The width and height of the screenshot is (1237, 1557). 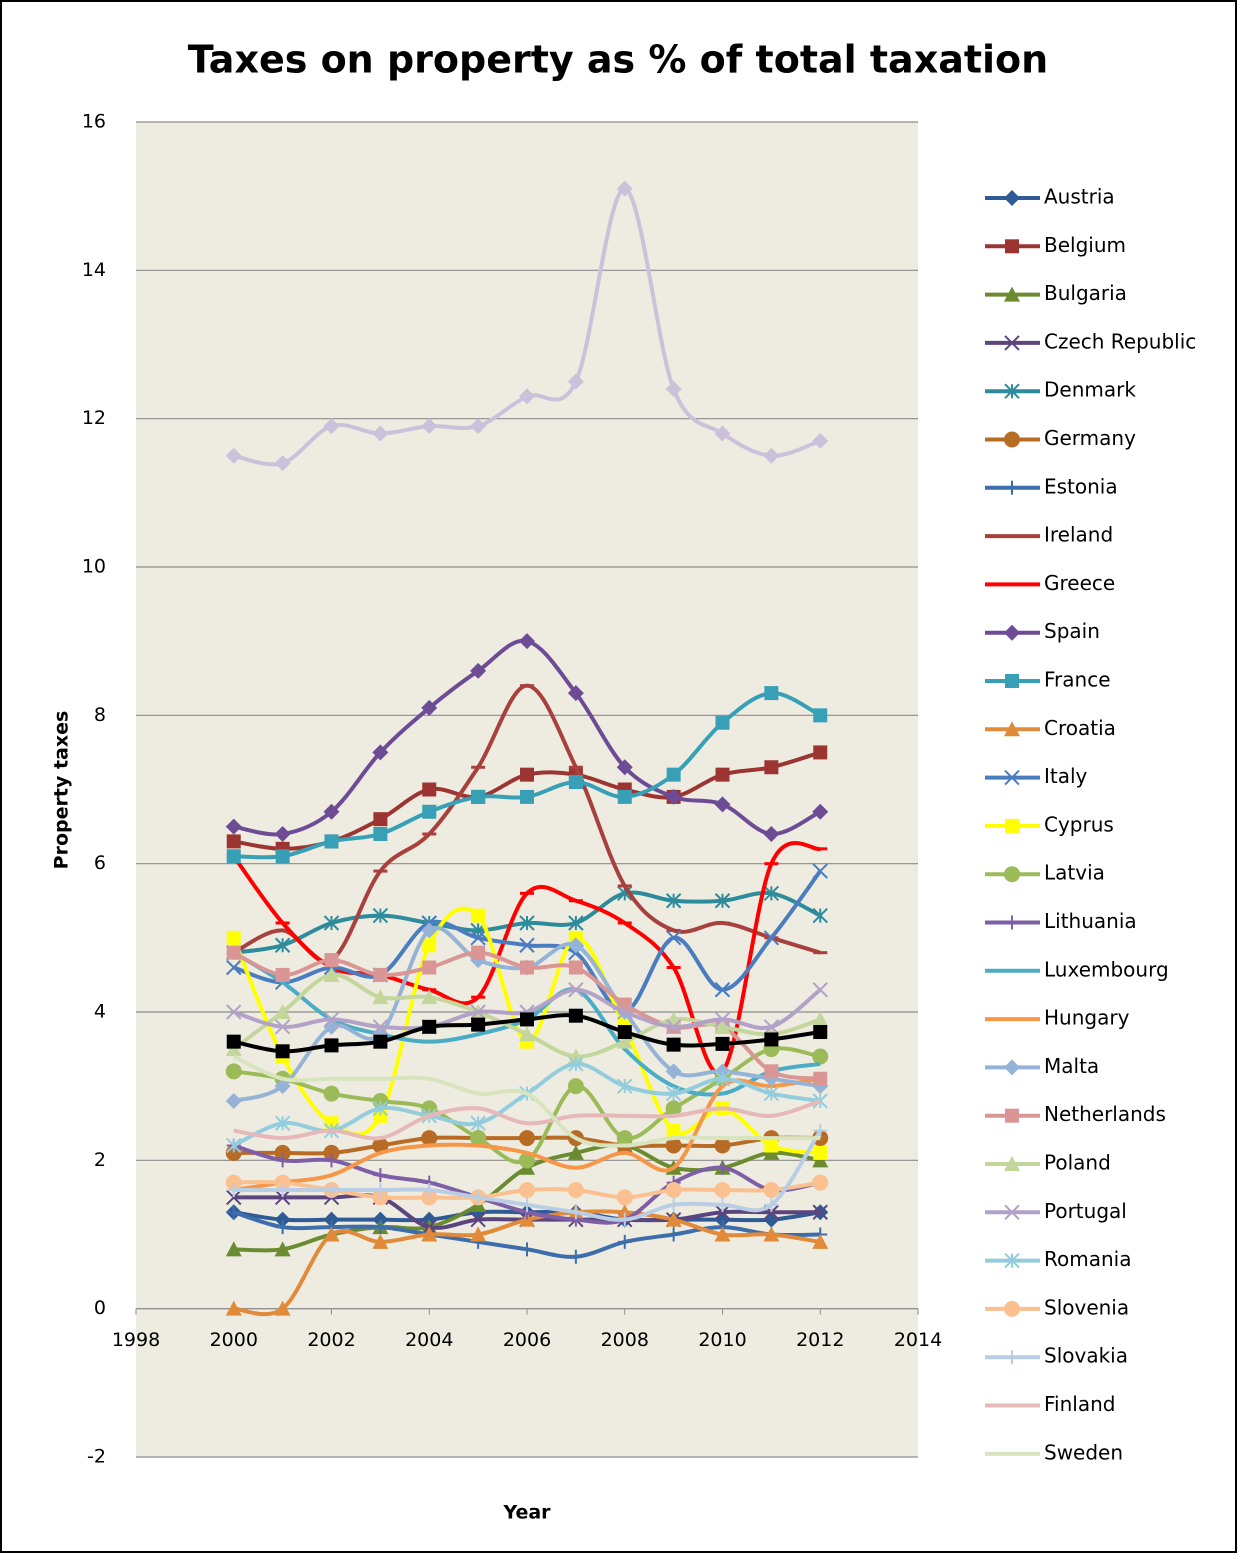 I want to click on legend-label: Slovenia, so click(x=1086, y=1307).